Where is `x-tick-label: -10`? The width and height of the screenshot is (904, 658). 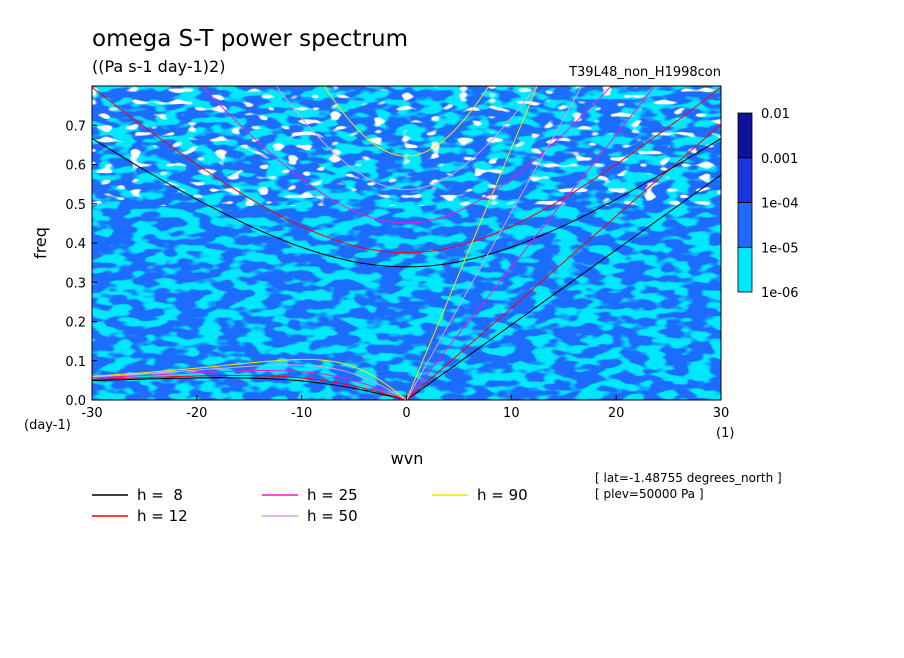
x-tick-label: -10 is located at coordinates (301, 413).